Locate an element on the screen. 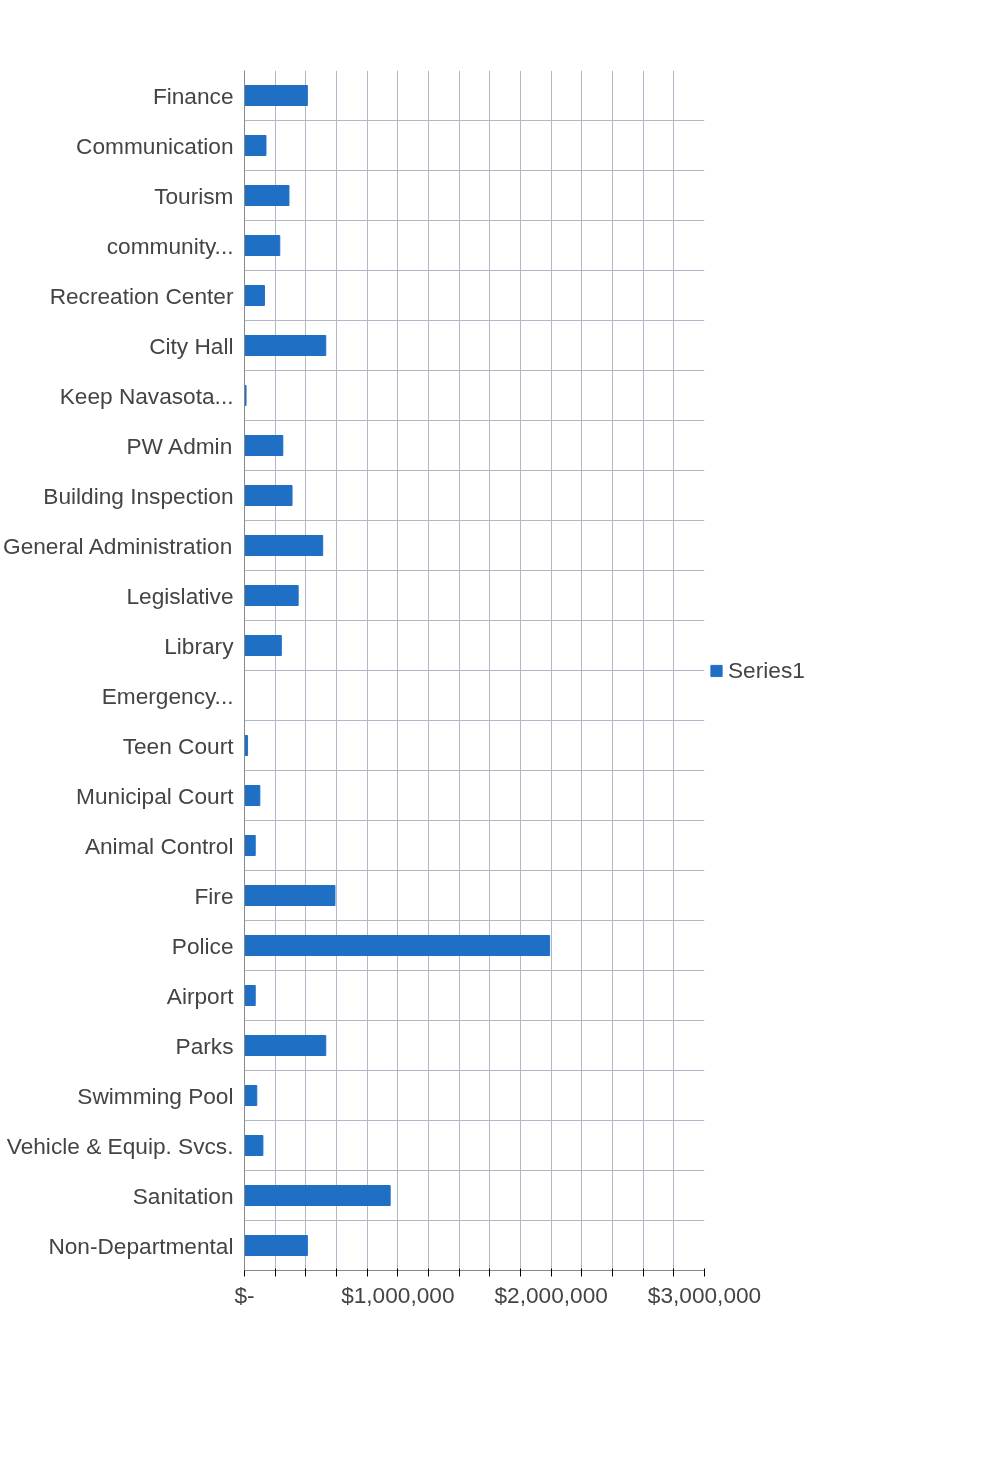  y-tick-label: Animal Control is located at coordinates (159, 845).